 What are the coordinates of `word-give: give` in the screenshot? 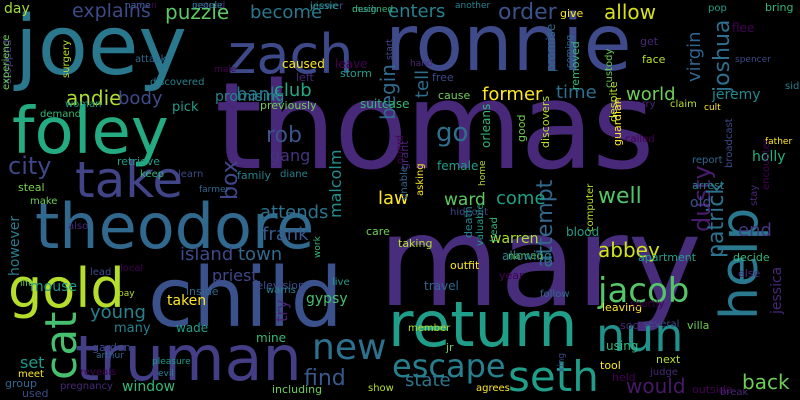 It's located at (572, 13).